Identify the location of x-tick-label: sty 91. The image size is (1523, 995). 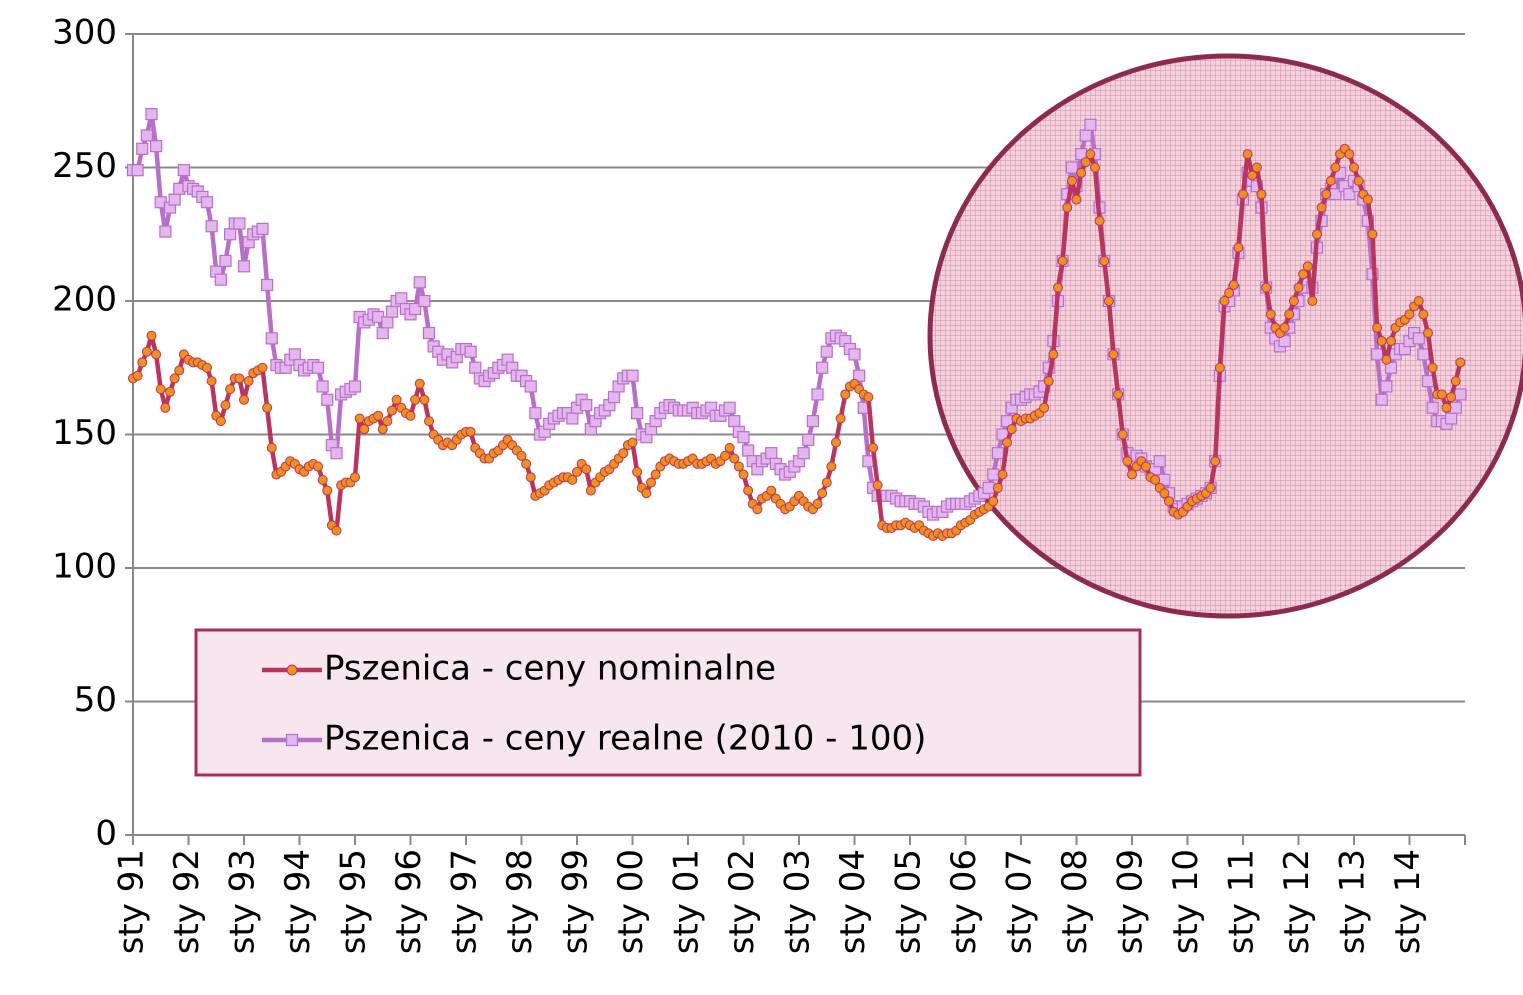
(132, 901).